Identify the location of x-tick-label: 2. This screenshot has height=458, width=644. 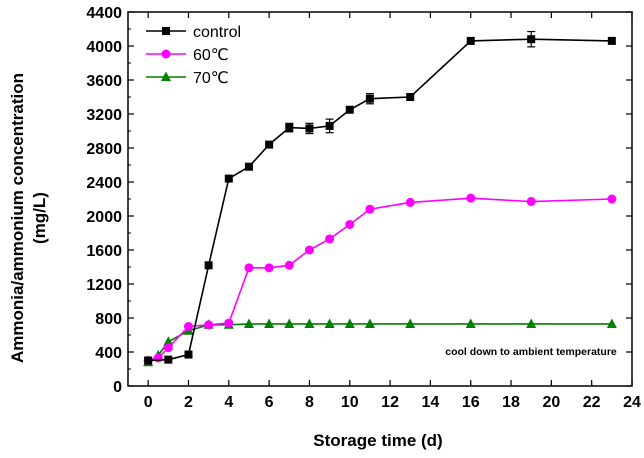
(188, 402).